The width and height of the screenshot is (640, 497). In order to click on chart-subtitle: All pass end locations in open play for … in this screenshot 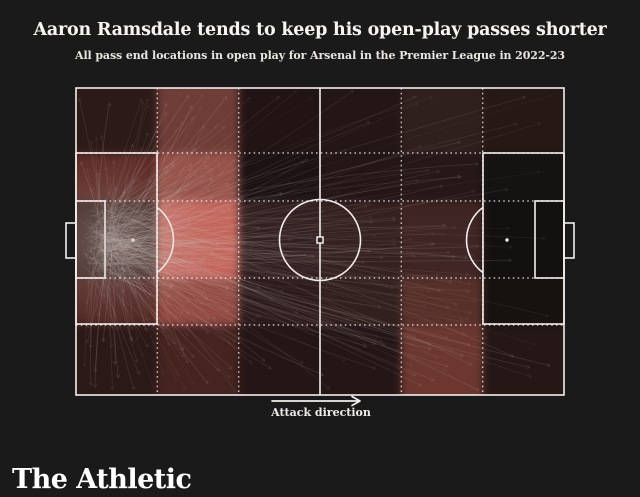, I will do `click(320, 55)`.